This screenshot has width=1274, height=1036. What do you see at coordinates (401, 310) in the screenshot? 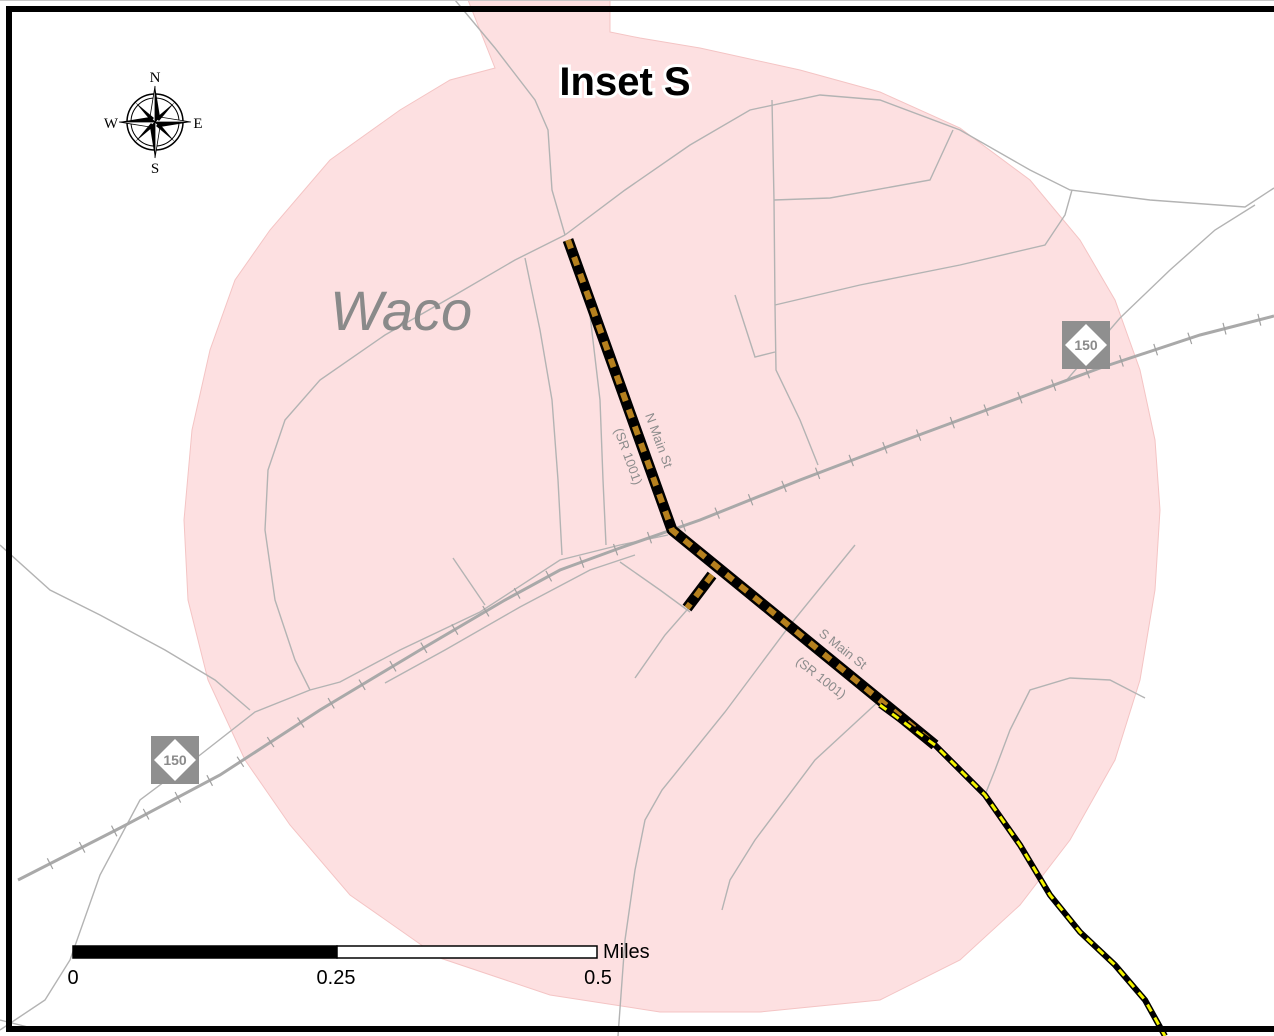
I see `town-label: Waco` at bounding box center [401, 310].